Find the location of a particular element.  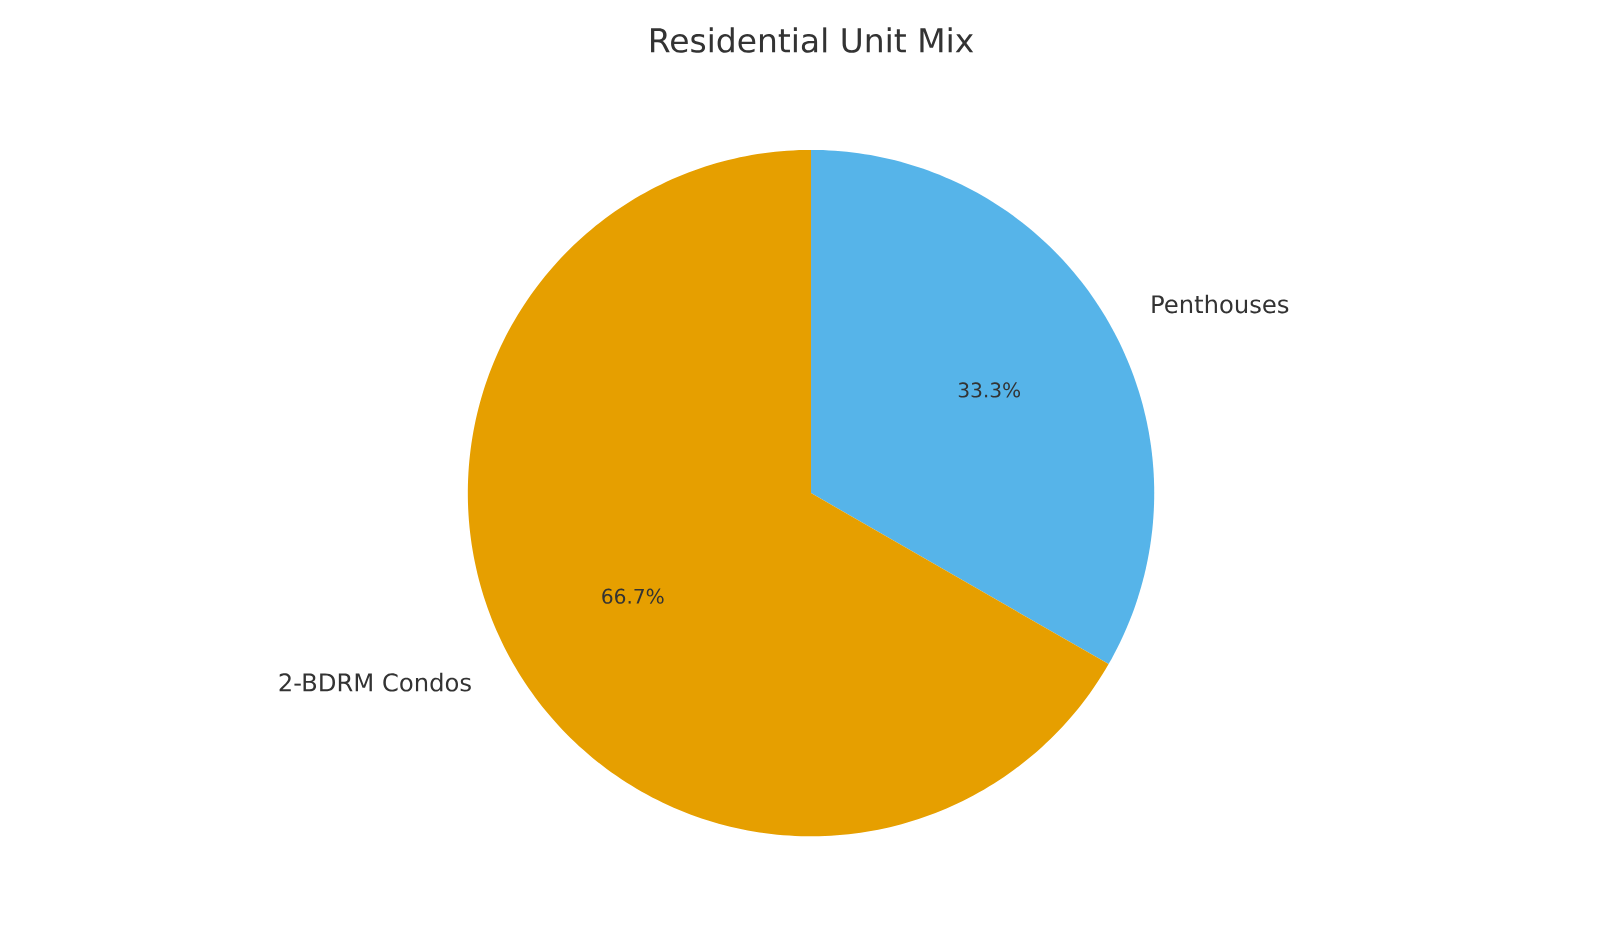

slice-label: Penthouses is located at coordinates (1220, 304).